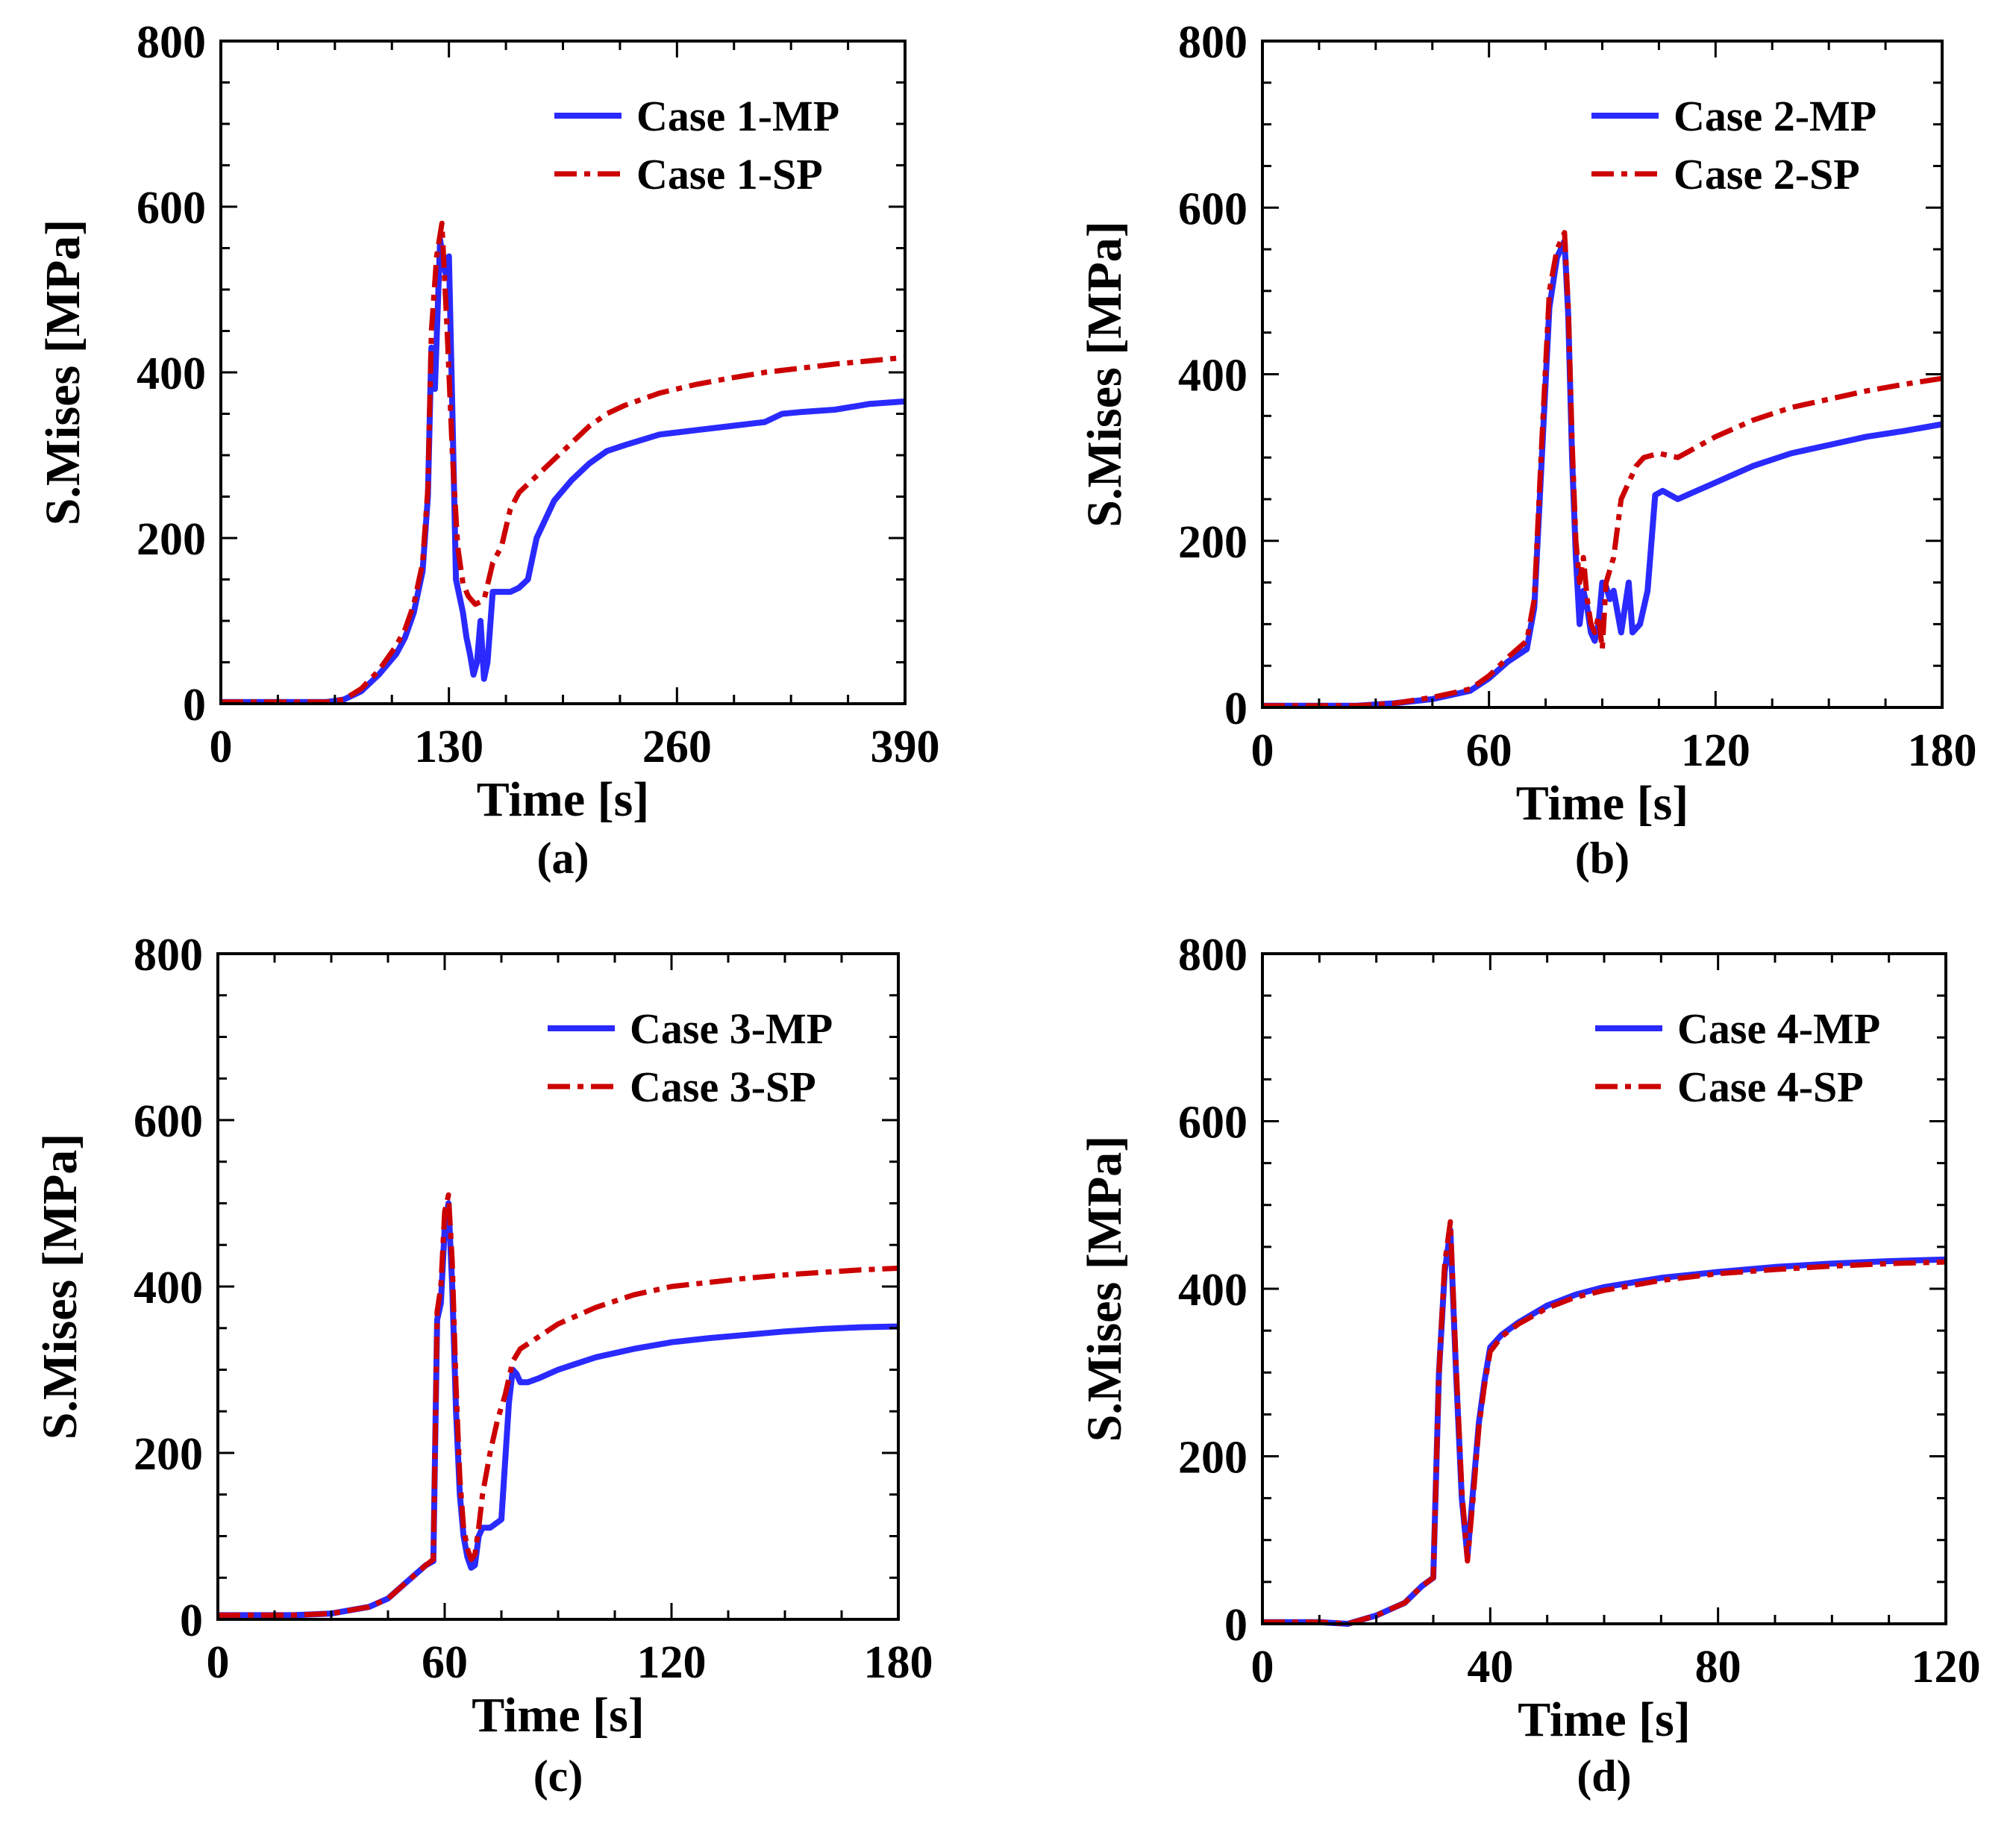 Image resolution: width=2016 pixels, height=1835 pixels. What do you see at coordinates (731, 1028) in the screenshot?
I see `legend-label: Case 3-MP` at bounding box center [731, 1028].